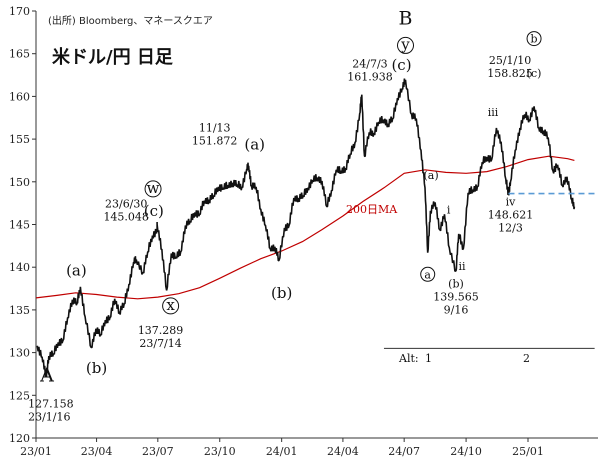 The width and height of the screenshot is (605, 471). I want to click on annotation-label: A, so click(46, 376).